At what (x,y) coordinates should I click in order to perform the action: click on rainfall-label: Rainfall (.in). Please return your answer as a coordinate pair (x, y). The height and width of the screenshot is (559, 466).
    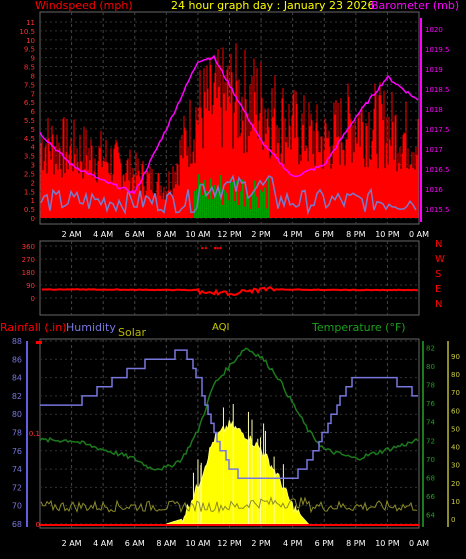
    Looking at the image, I should click on (33, 327).